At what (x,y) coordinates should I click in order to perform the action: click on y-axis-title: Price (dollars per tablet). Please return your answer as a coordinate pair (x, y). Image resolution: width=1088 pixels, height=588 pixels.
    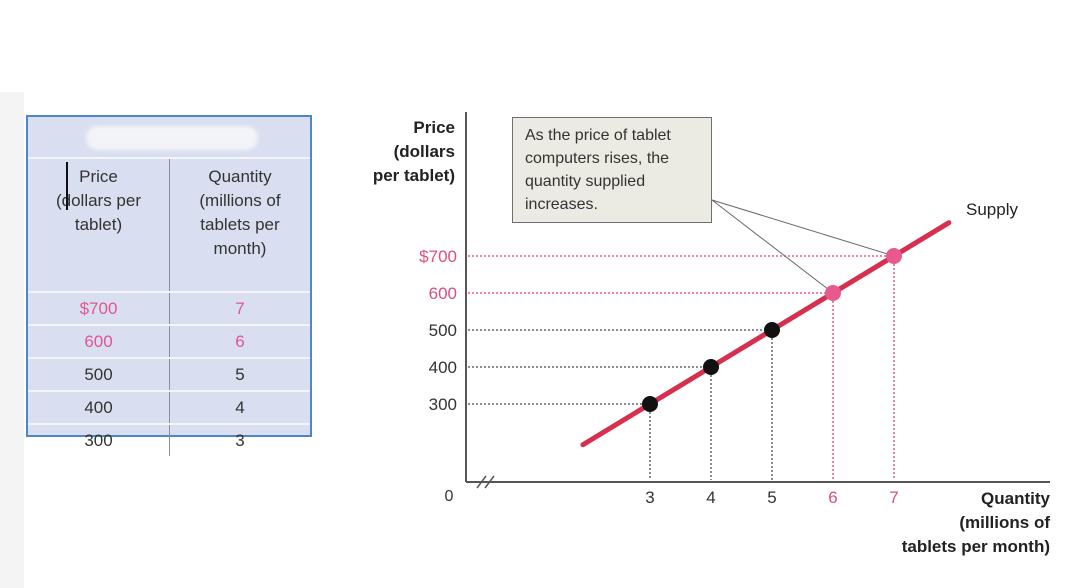
    Looking at the image, I should click on (414, 151).